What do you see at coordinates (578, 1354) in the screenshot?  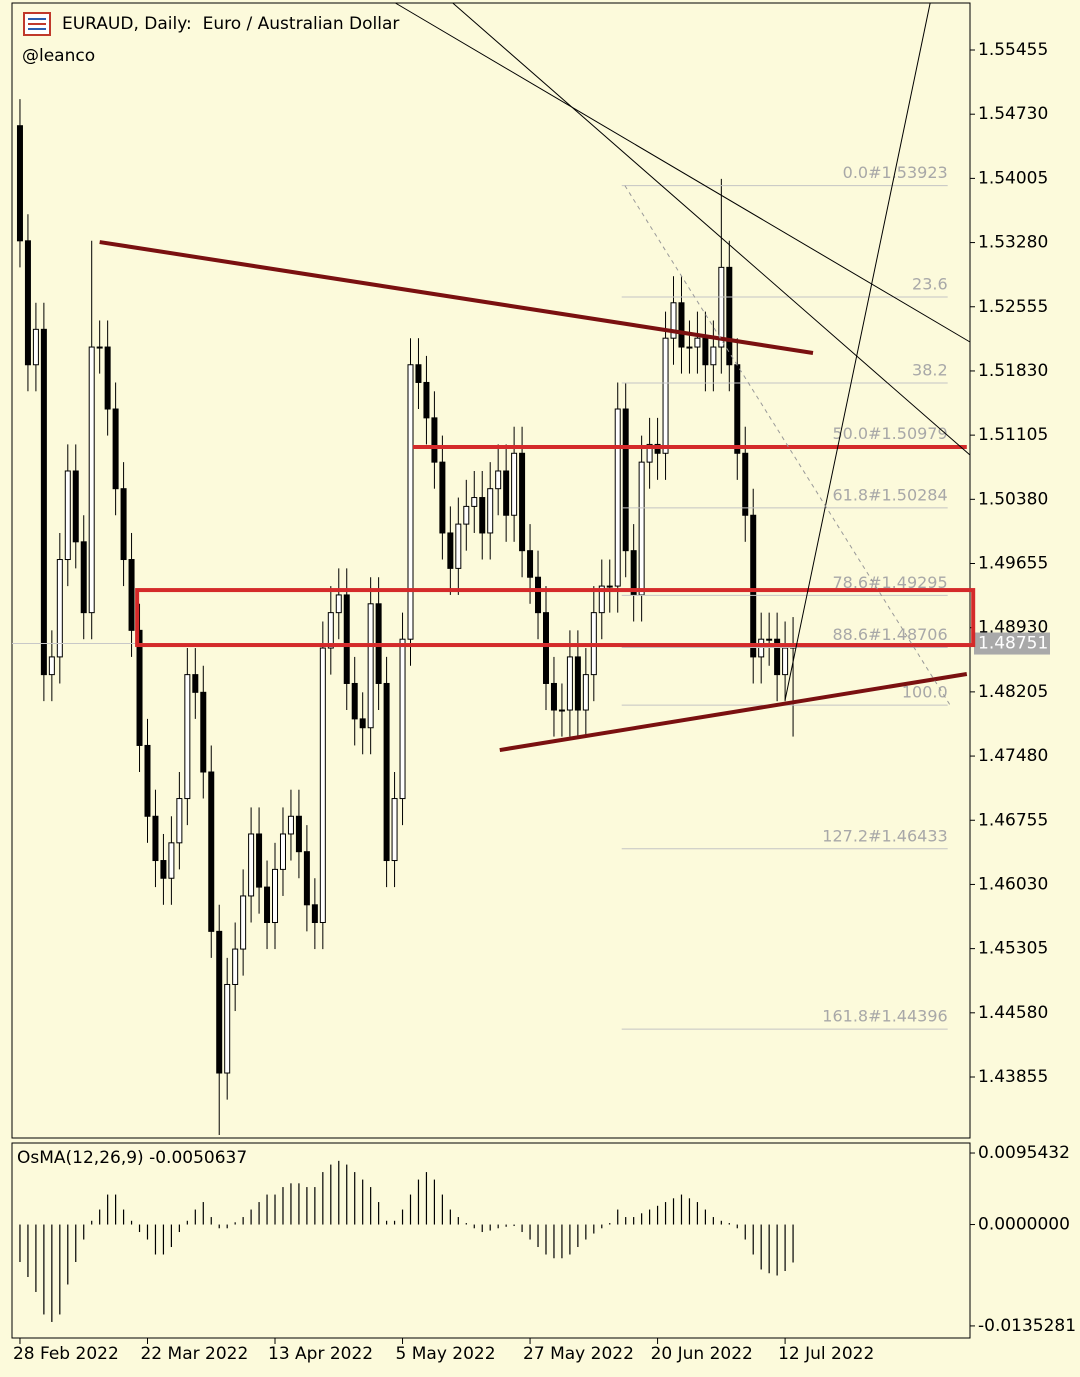 I see `x-tick-label: 27 May 2022` at bounding box center [578, 1354].